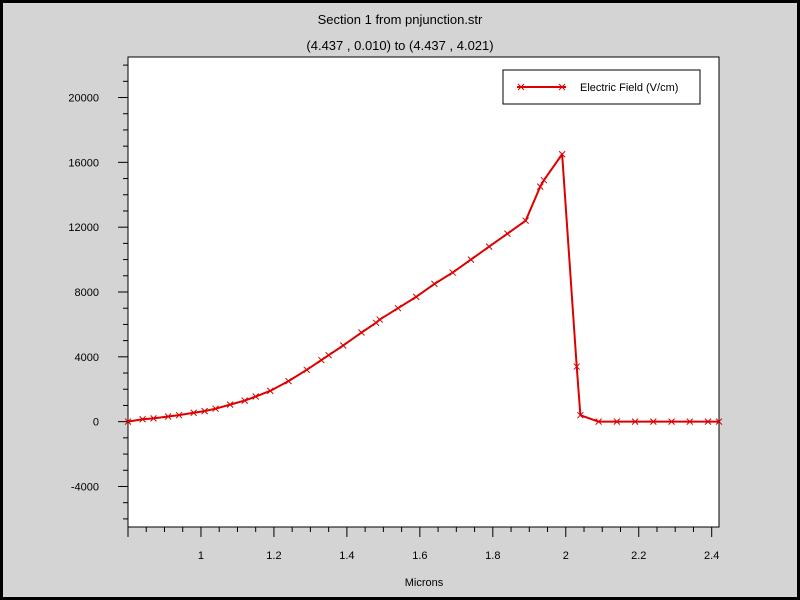  Describe the element at coordinates (273, 556) in the screenshot. I see `x-tick-label: 1.2` at that location.